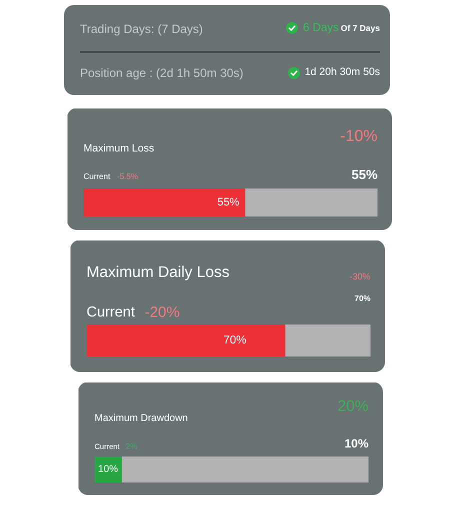 The height and width of the screenshot is (507, 462). Describe the element at coordinates (360, 277) in the screenshot. I see `text: -30%` at that location.